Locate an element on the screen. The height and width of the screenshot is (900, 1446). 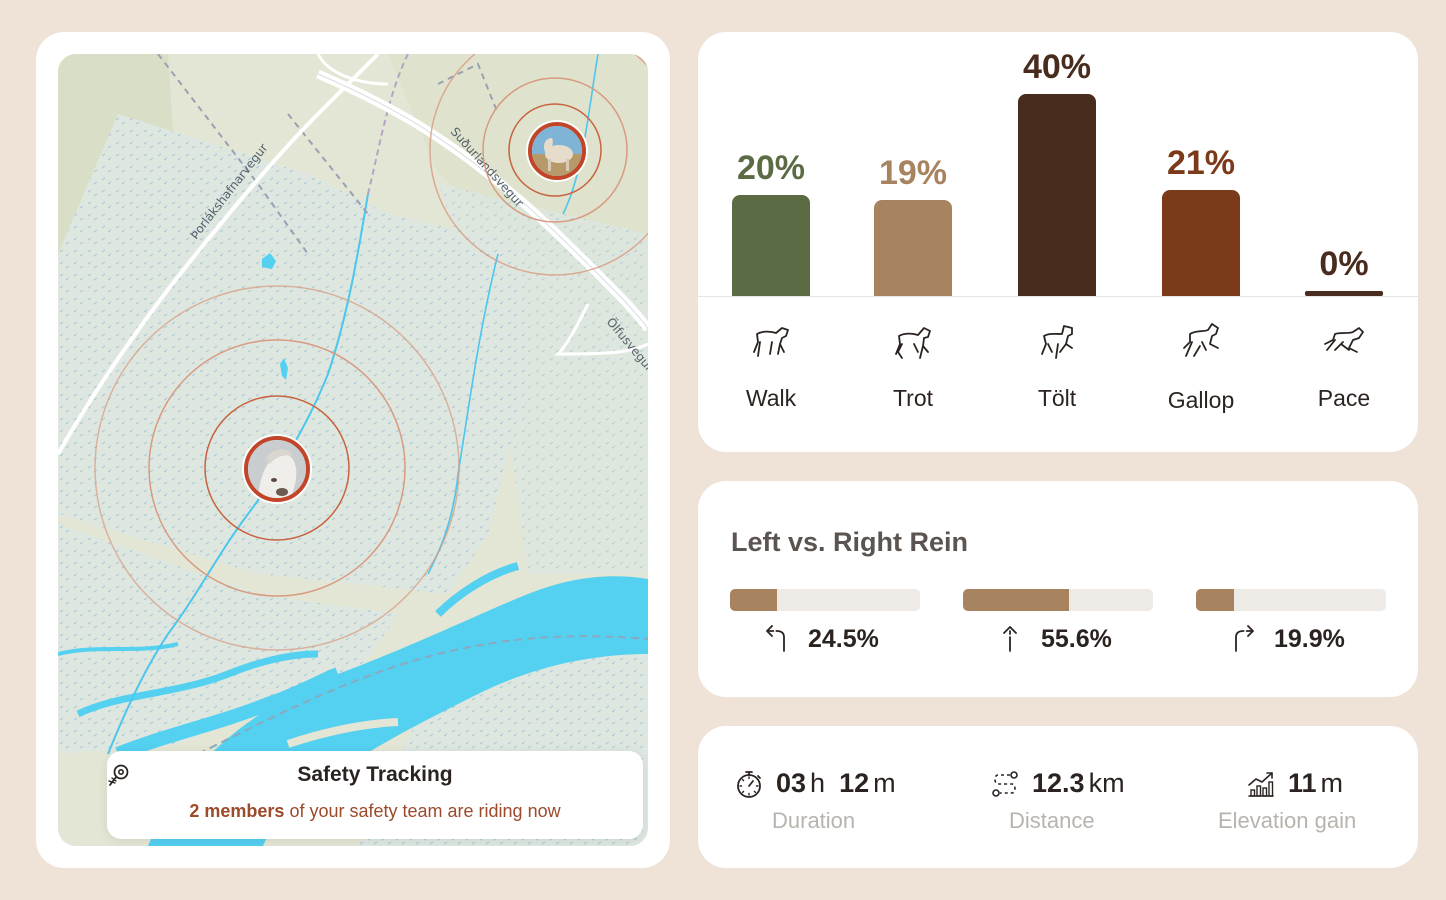
rein-right-value: 19.9% is located at coordinates (1309, 639).